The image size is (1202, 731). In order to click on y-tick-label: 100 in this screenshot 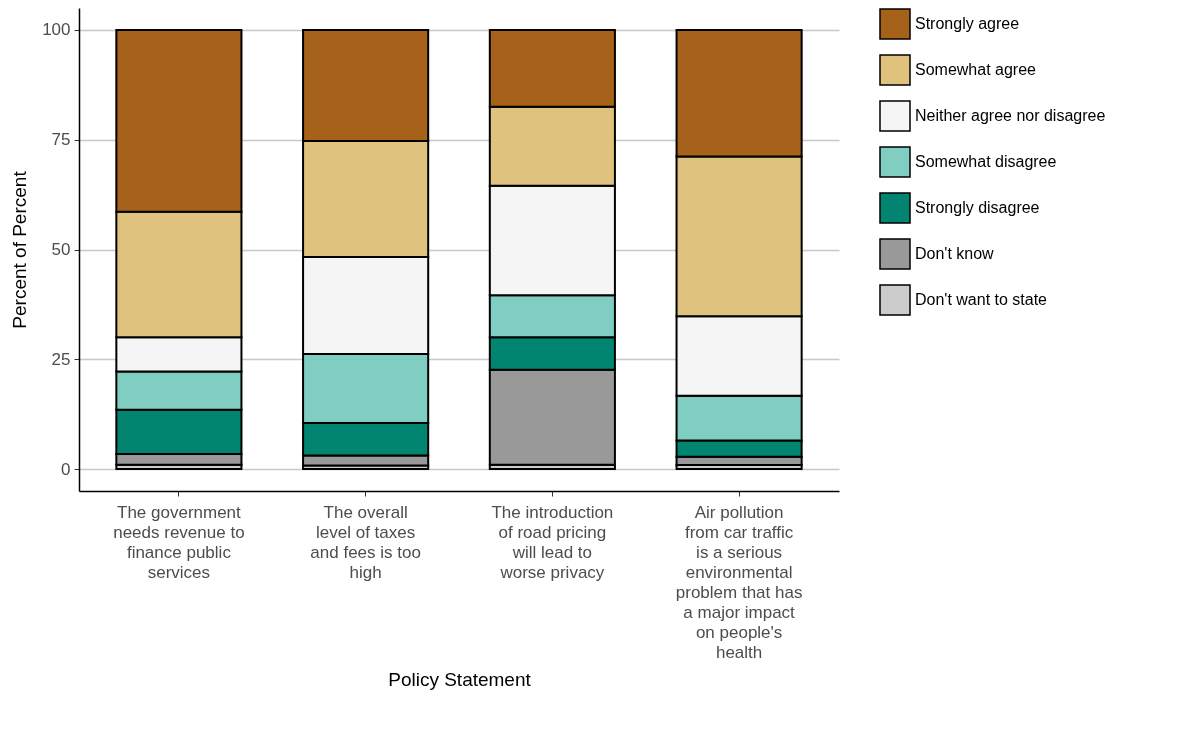, I will do `click(56, 30)`.